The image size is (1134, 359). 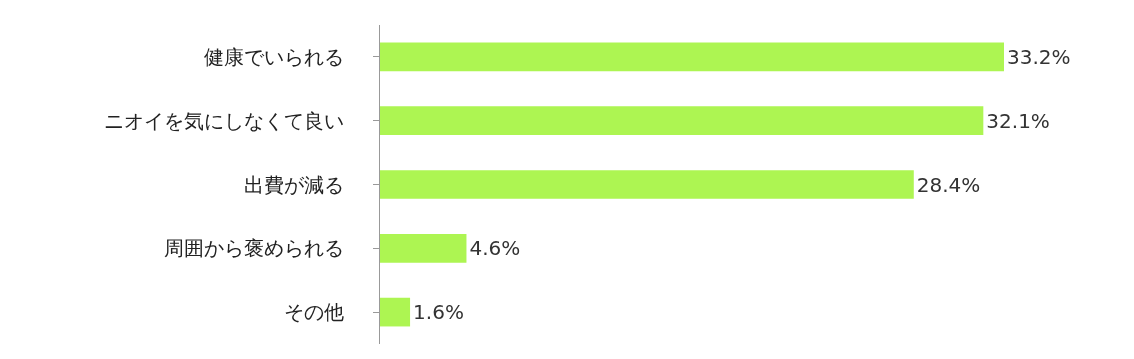 I want to click on data-label: 32.1%, so click(x=1018, y=120).